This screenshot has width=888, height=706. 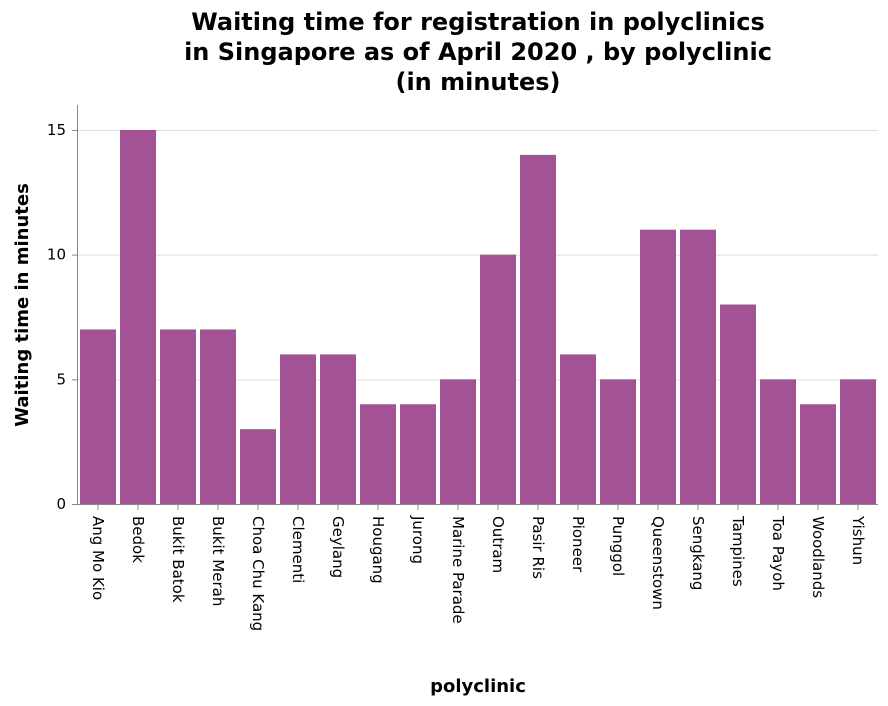 I want to click on x-tick-label: Sengkang, so click(x=698, y=553).